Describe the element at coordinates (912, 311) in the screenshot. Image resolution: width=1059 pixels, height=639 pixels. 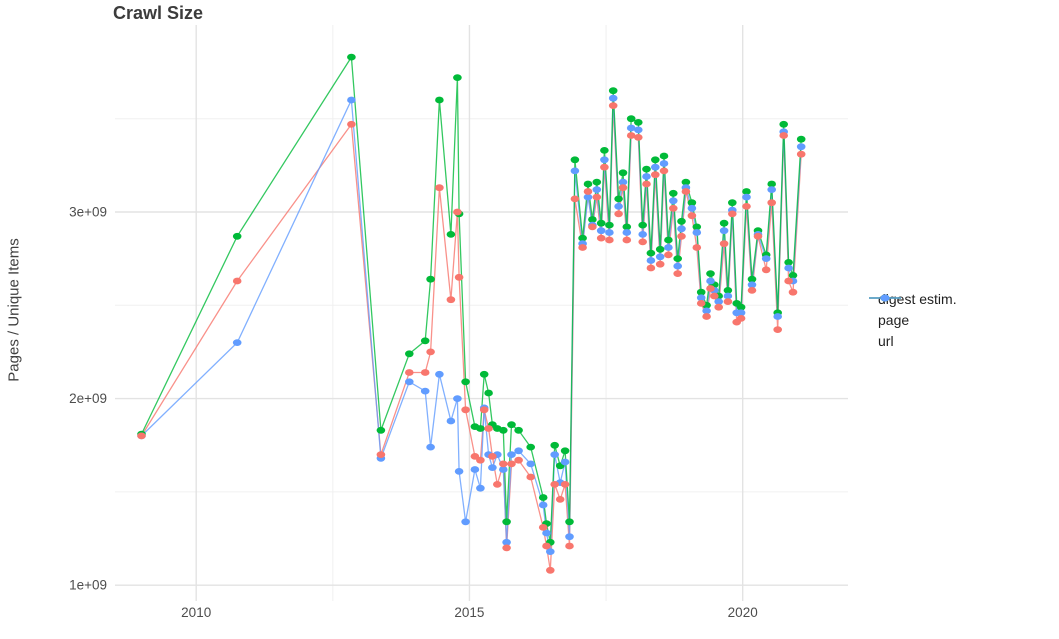
I see `legend-item-page: page` at that location.